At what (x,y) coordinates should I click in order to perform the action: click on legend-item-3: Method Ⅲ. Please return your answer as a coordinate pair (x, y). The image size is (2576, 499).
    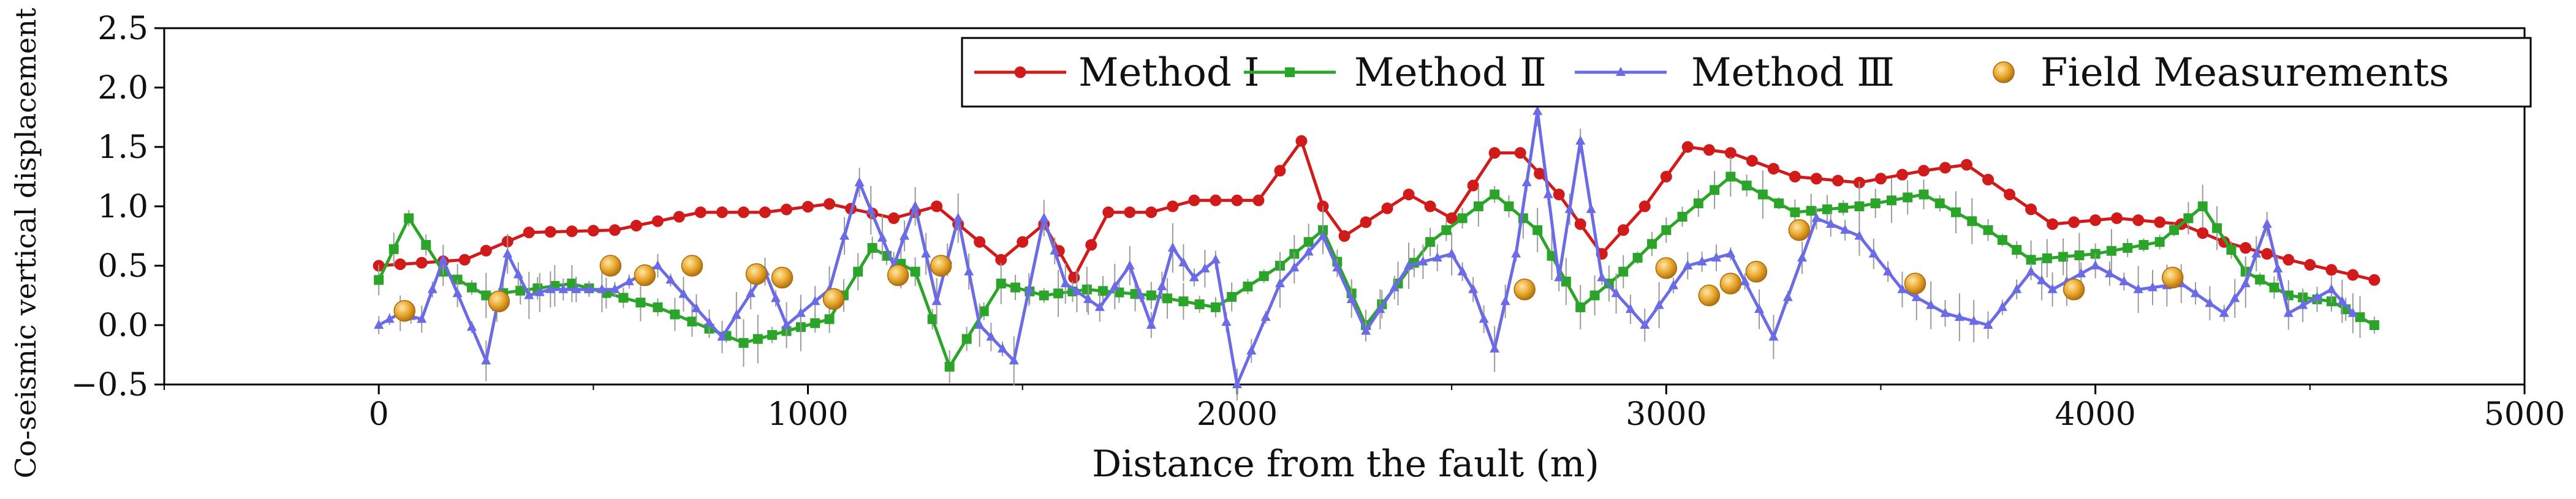
    Looking at the image, I should click on (1735, 73).